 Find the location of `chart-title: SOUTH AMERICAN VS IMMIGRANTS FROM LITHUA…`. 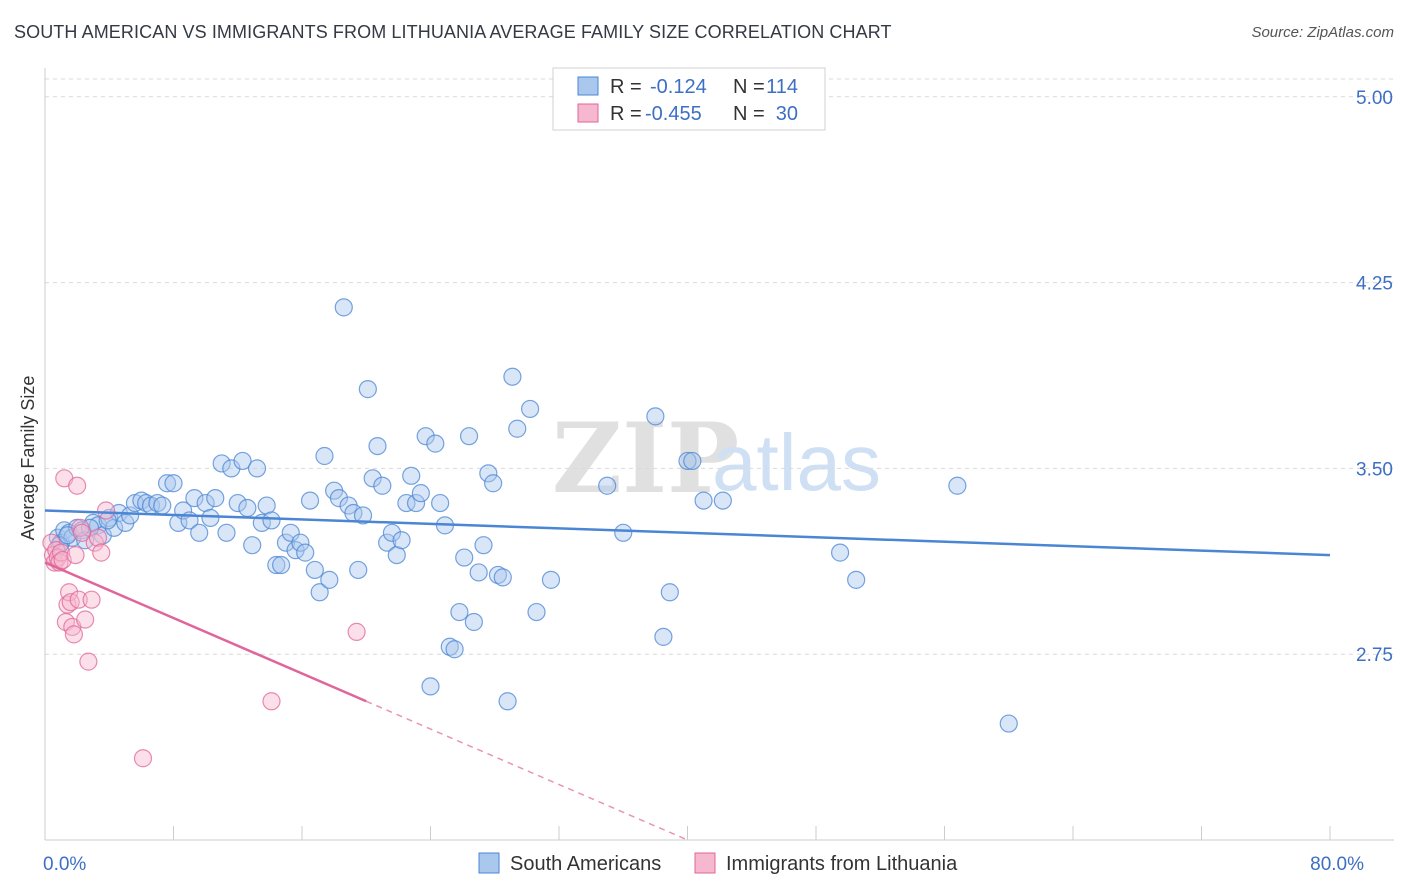

chart-title: SOUTH AMERICAN VS IMMIGRANTS FROM LITHUA… is located at coordinates (453, 32).